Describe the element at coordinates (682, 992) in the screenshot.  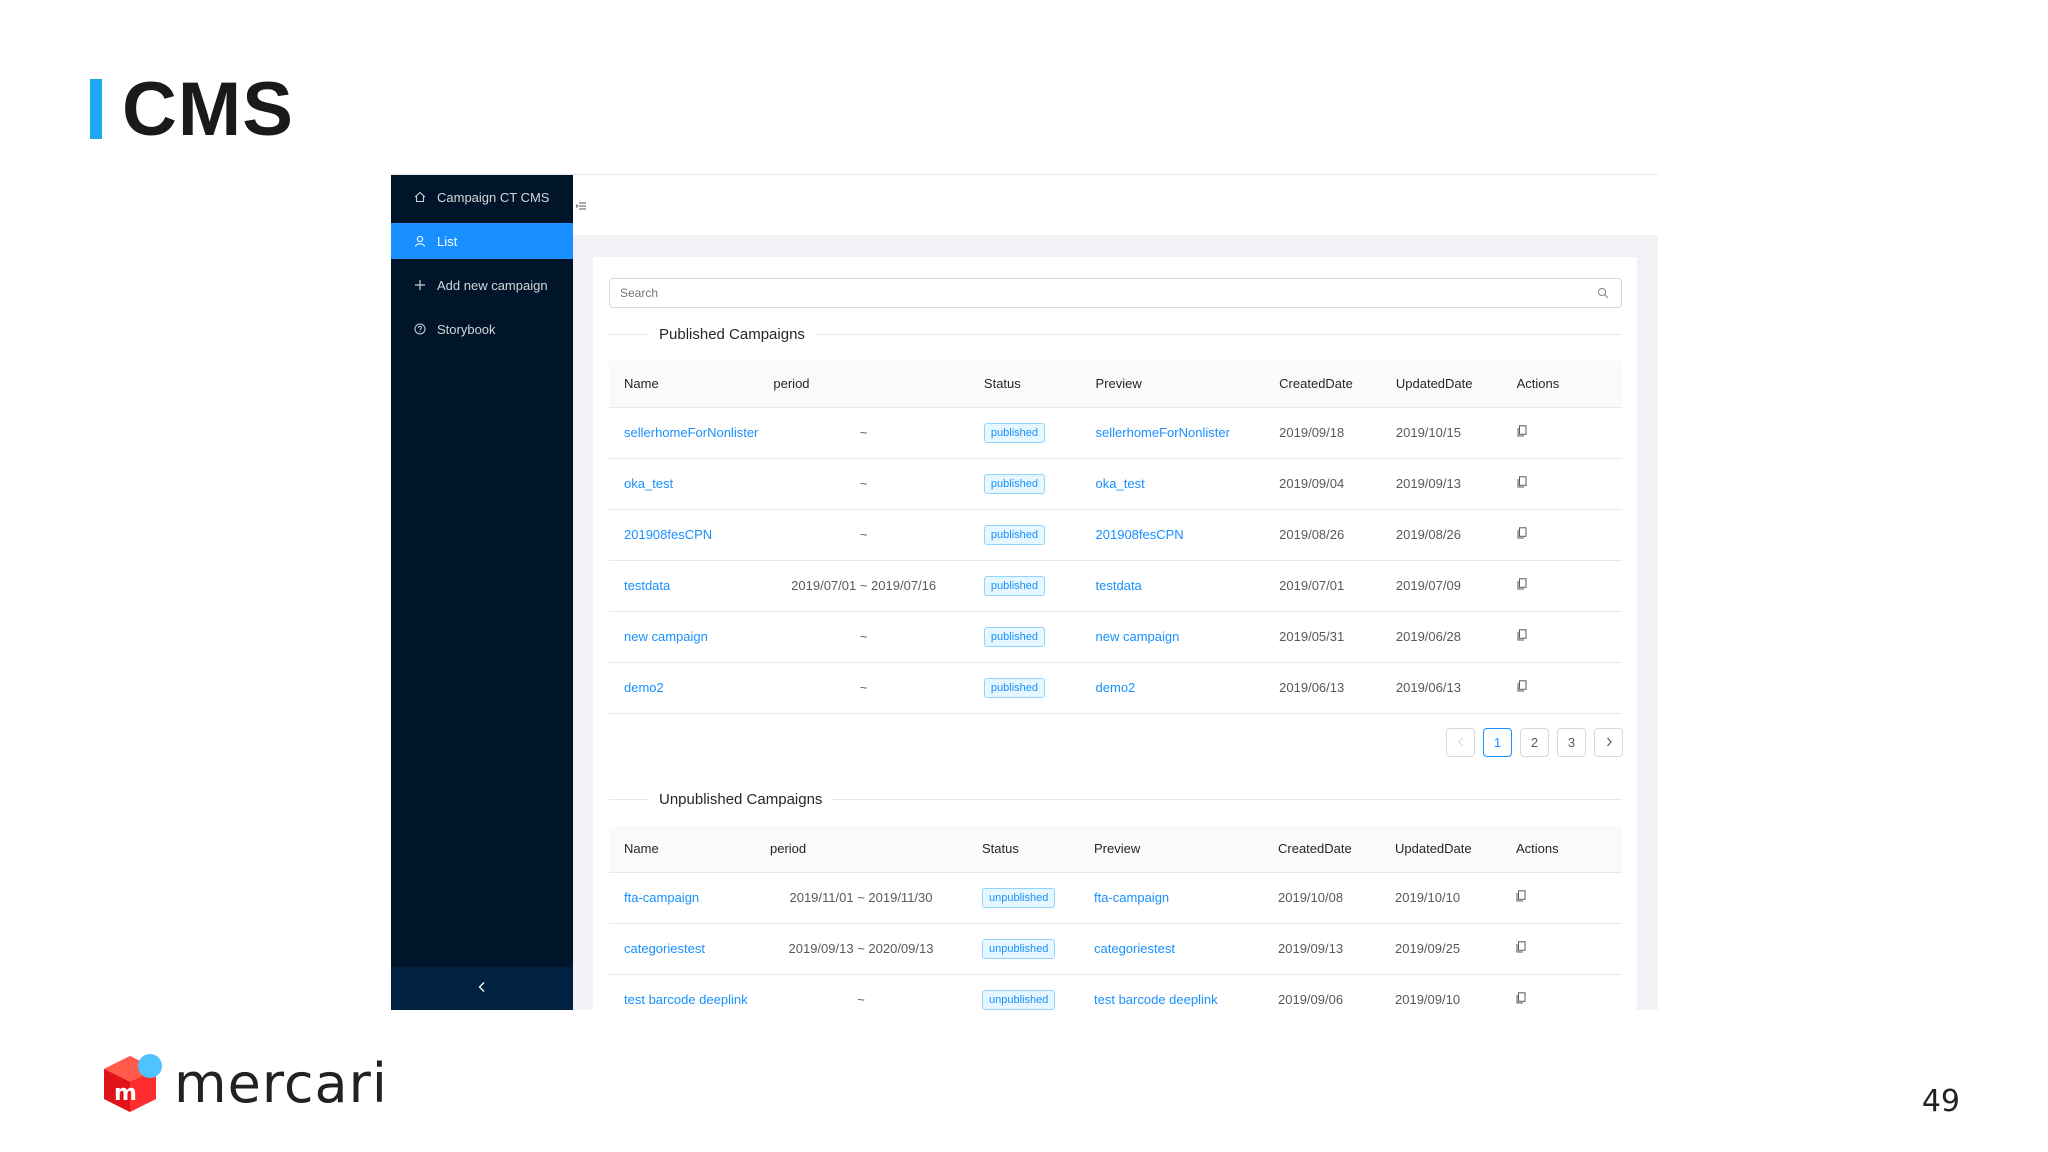
I see `campaign-name-link: test barcode deeplink` at that location.